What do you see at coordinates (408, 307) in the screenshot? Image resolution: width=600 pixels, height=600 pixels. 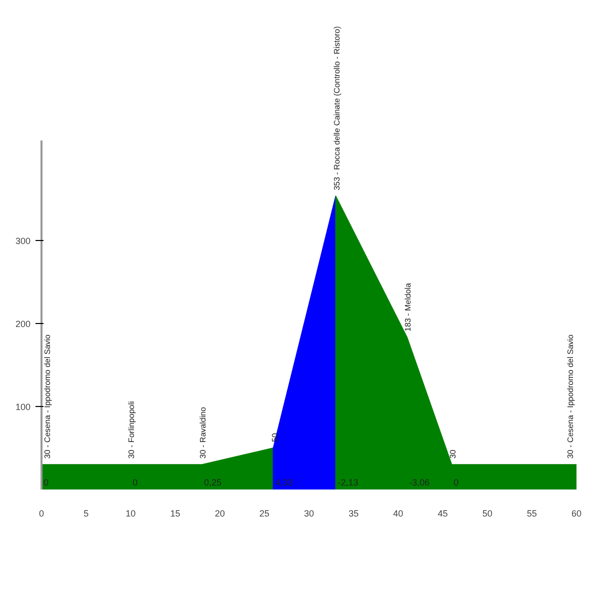 I see `data-label: 183 - Meldola` at bounding box center [408, 307].